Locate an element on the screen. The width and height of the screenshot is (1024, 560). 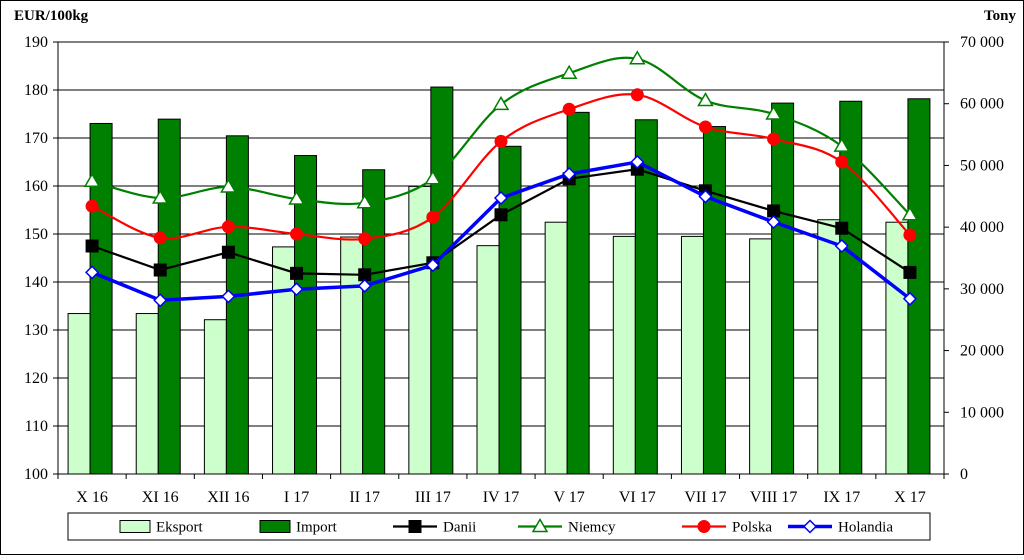
legend-item-niemcy: Niemcy is located at coordinates (567, 527).